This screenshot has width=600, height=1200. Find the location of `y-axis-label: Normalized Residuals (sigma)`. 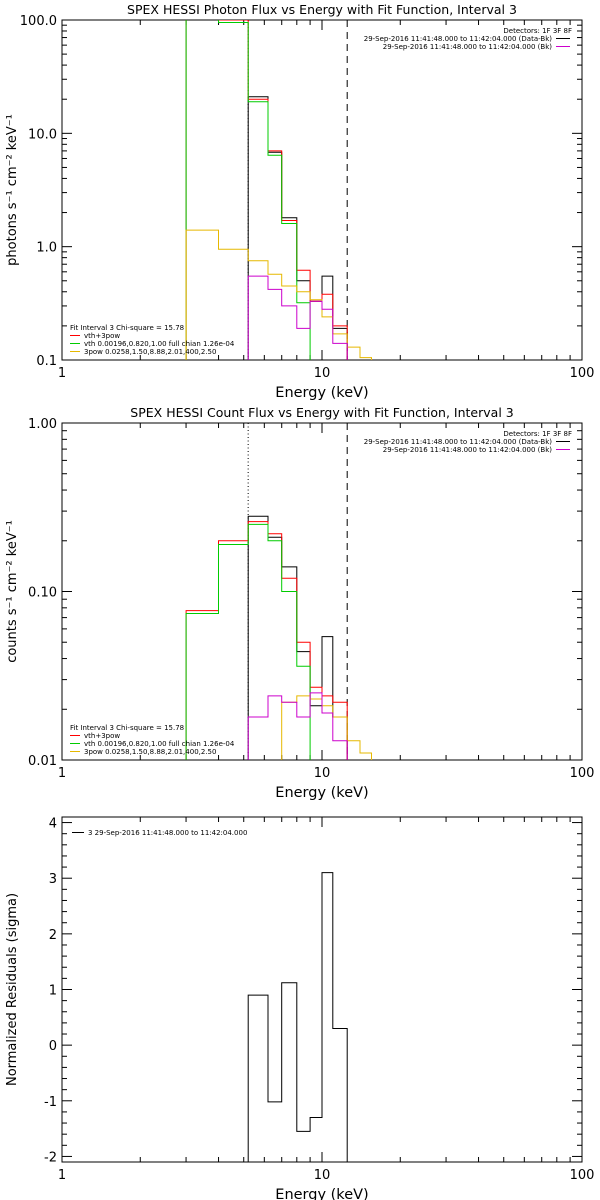

y-axis-label: Normalized Residuals (sigma) is located at coordinates (12, 989).